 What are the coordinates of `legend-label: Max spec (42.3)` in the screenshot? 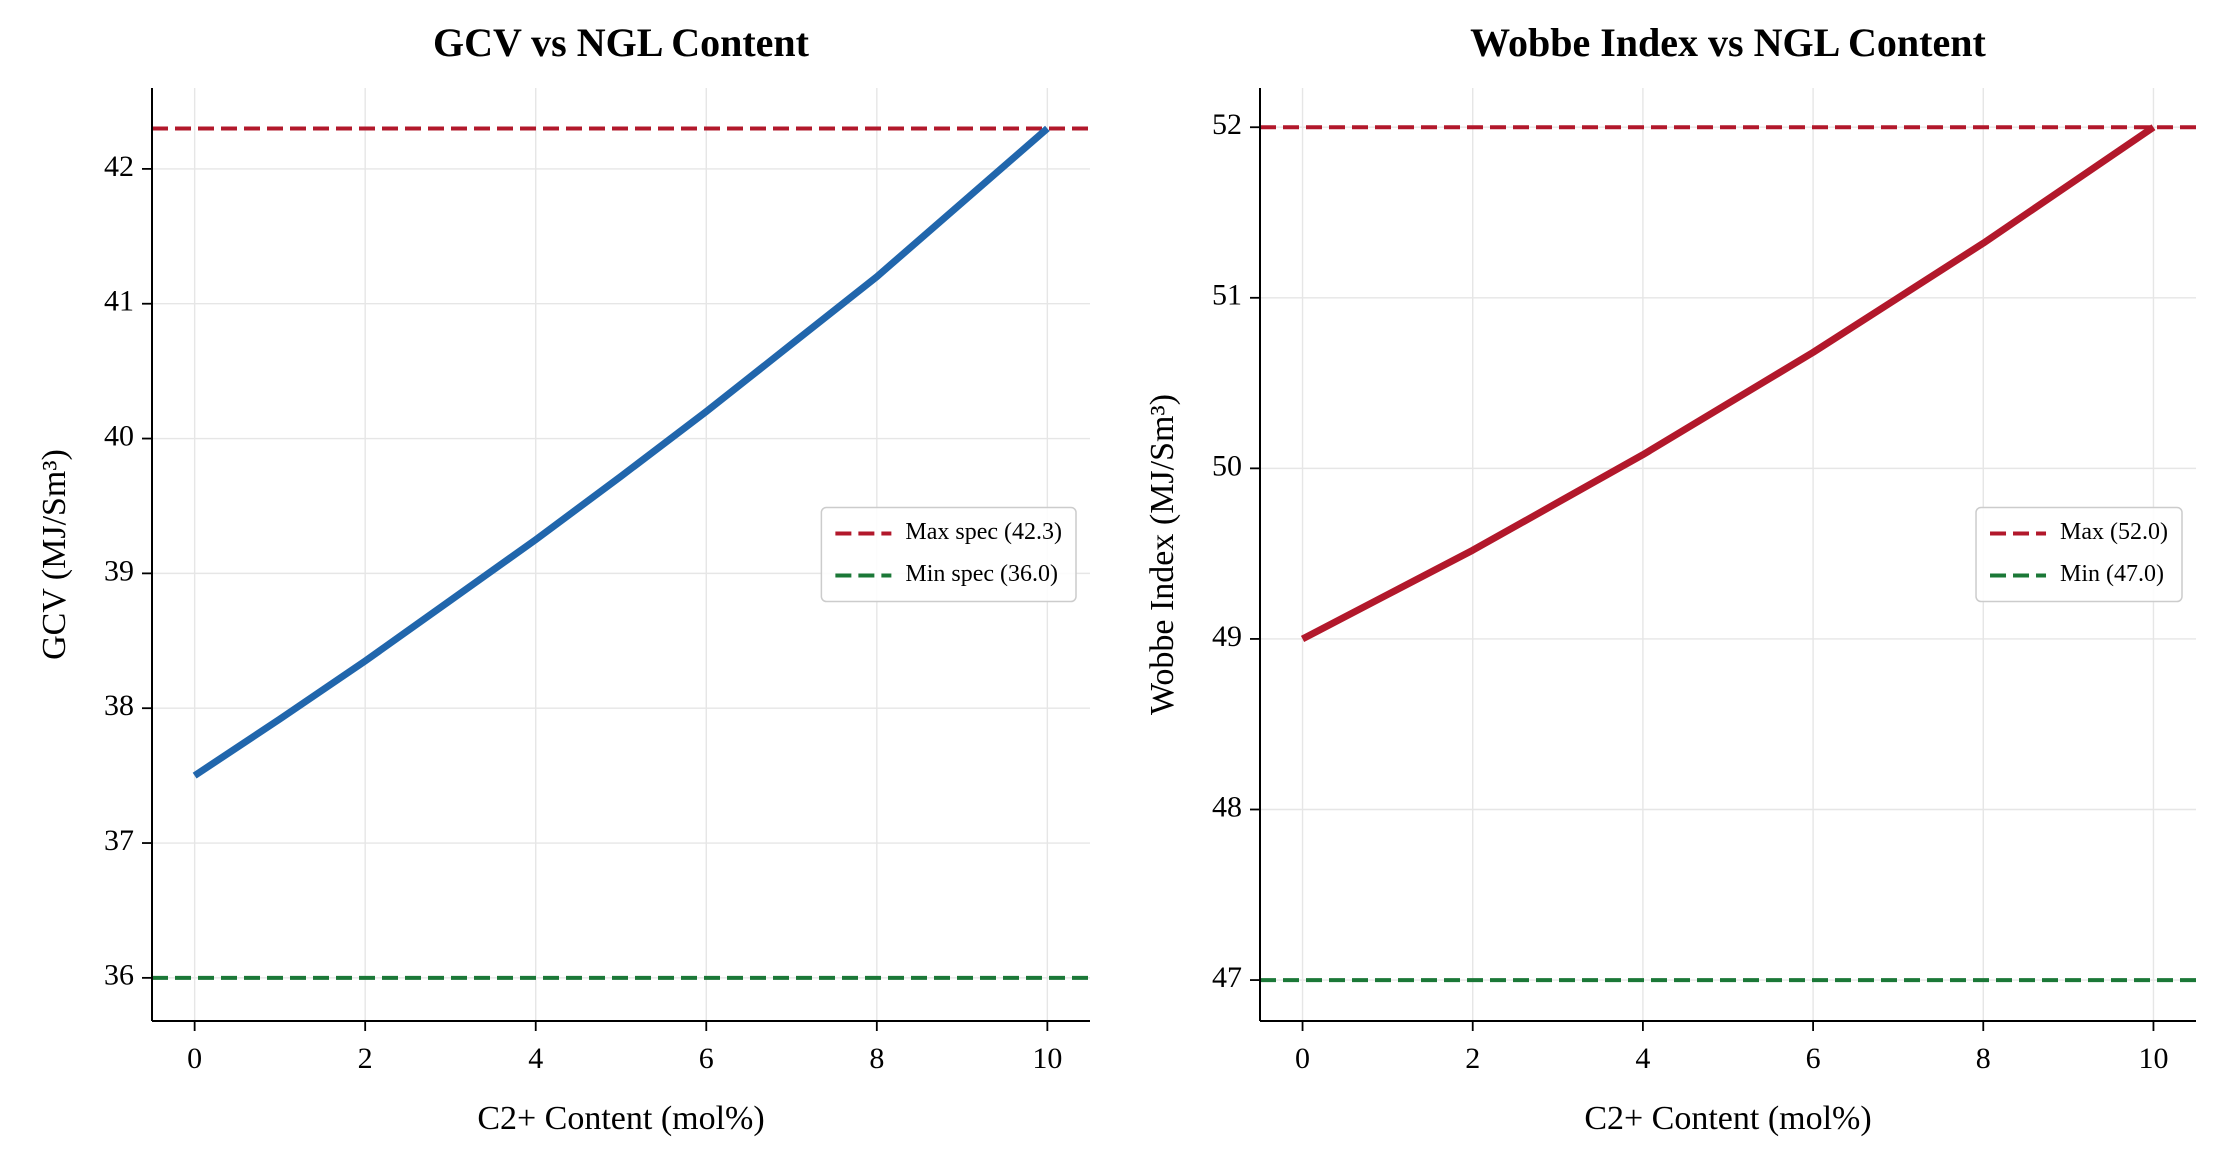 It's located at (983, 532).